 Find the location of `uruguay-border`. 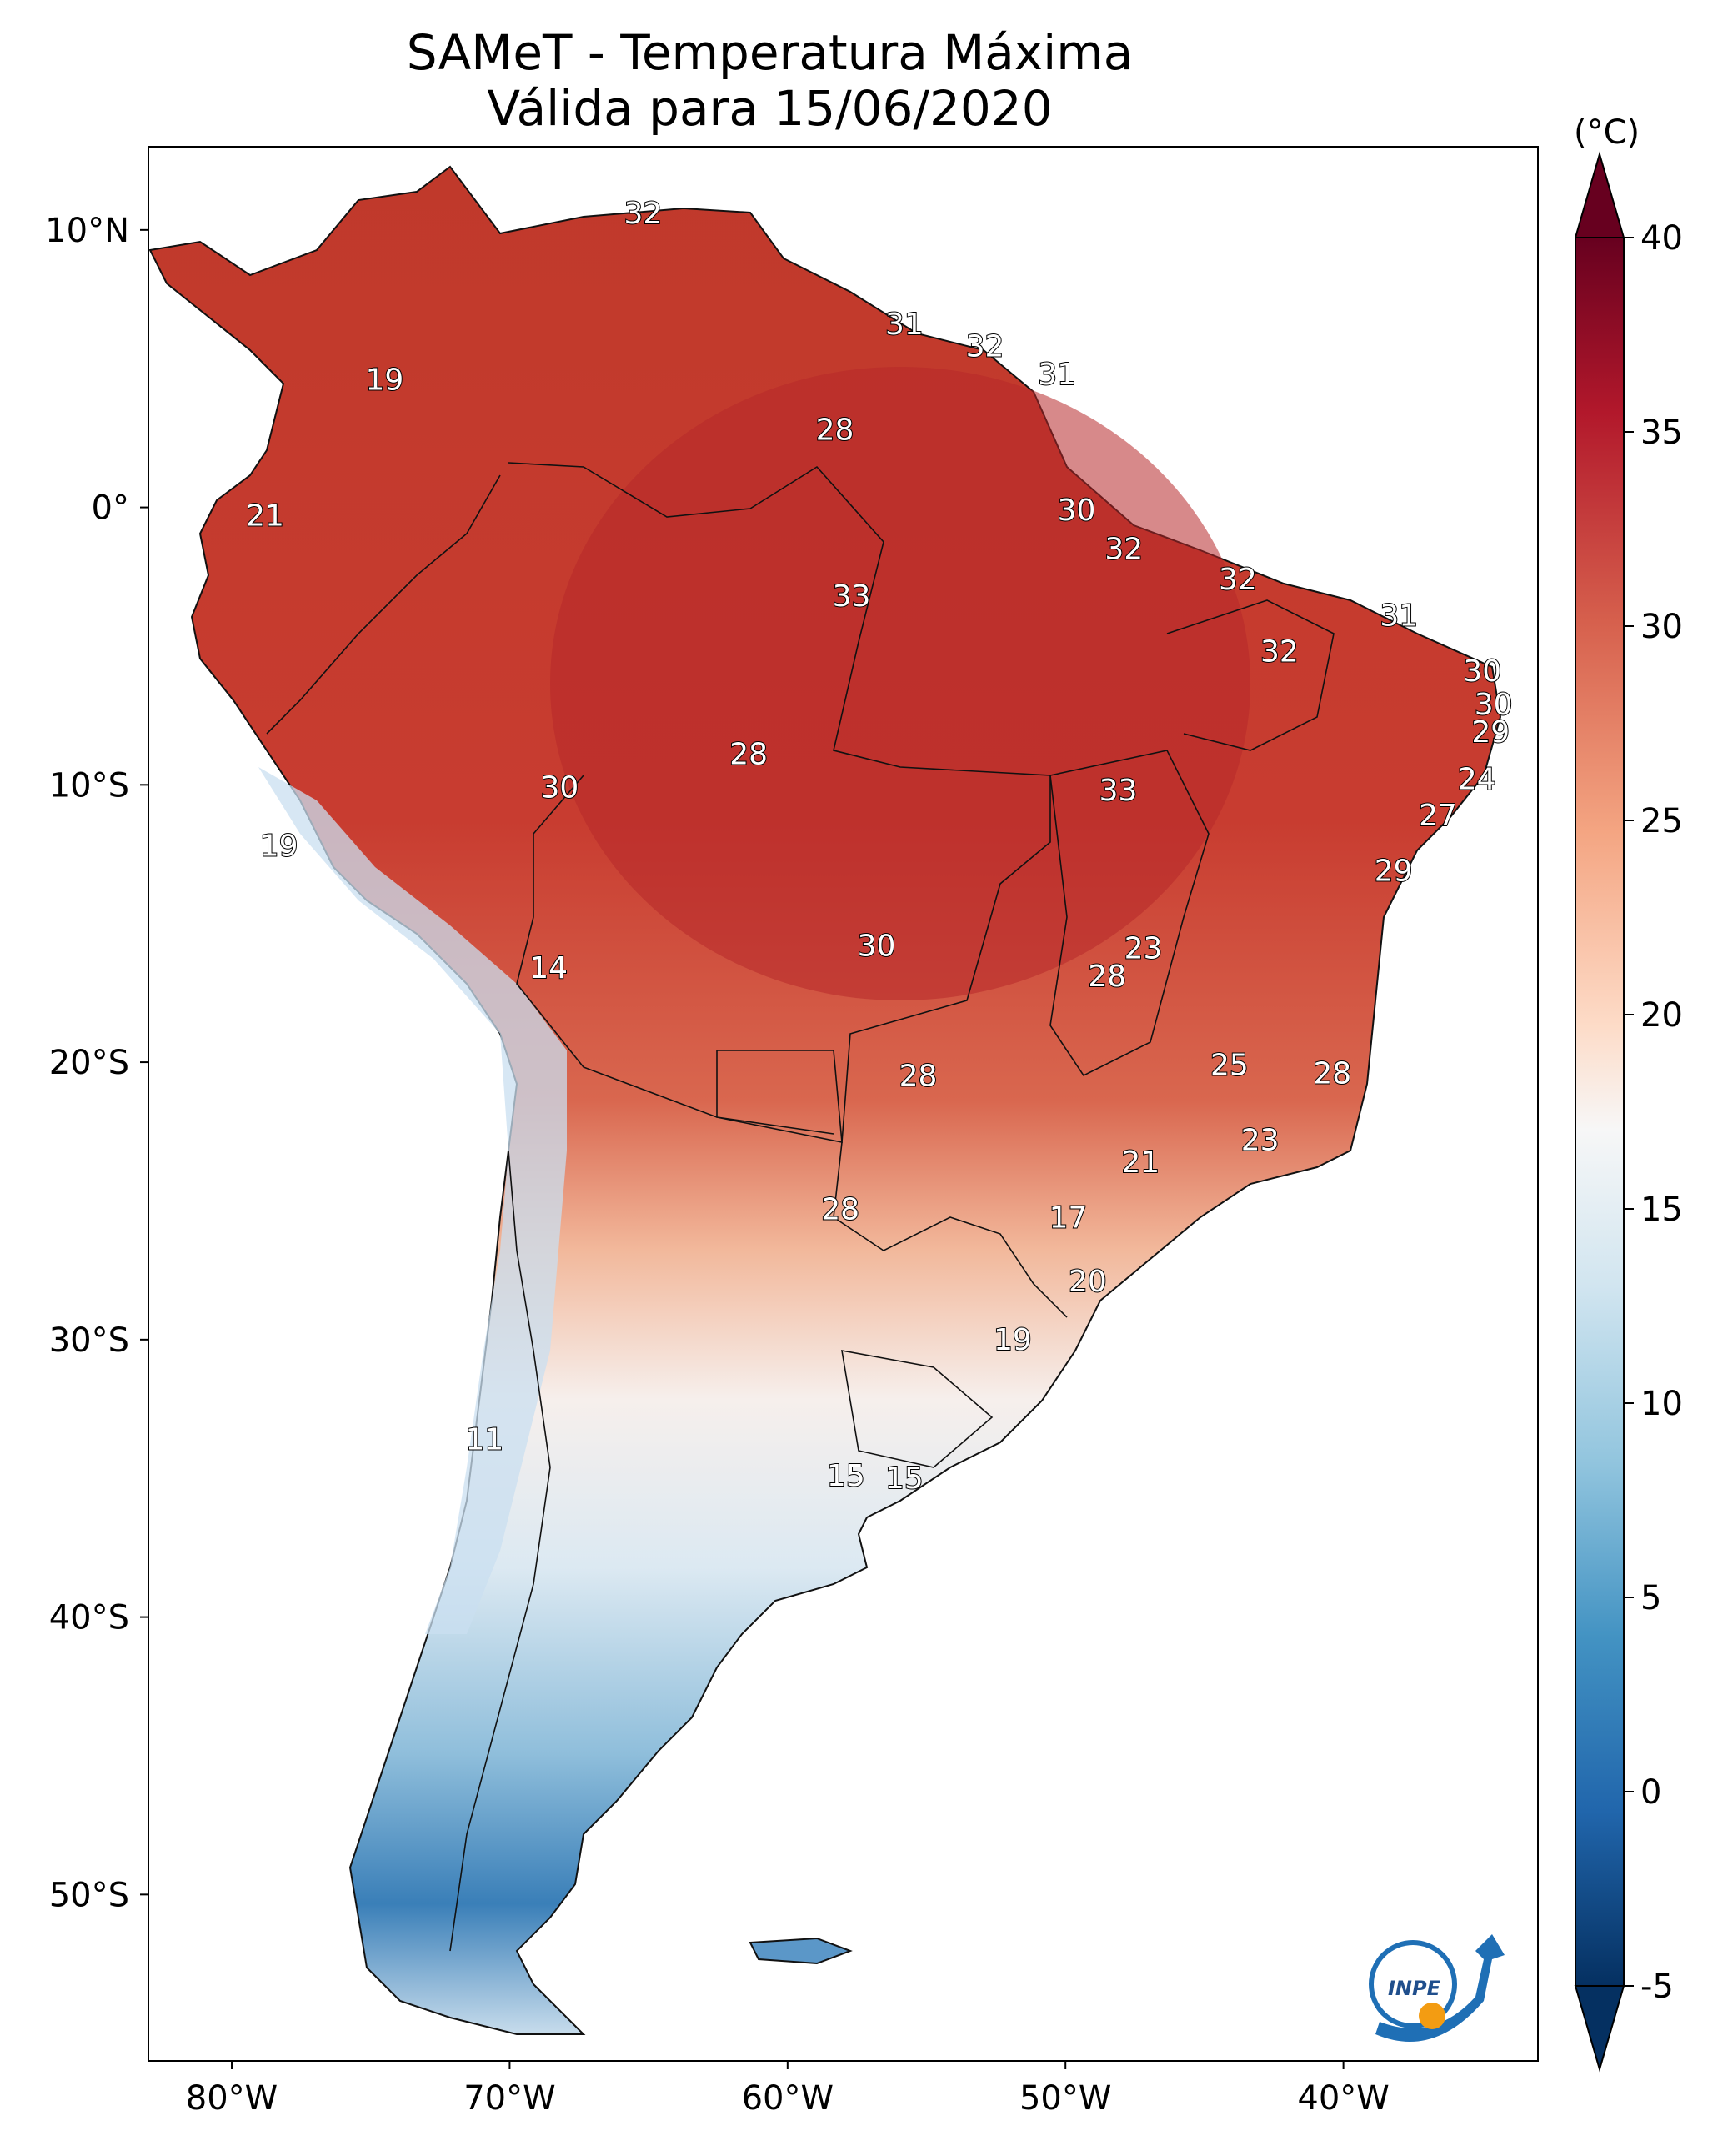

uruguay-border is located at coordinates (917, 1409).